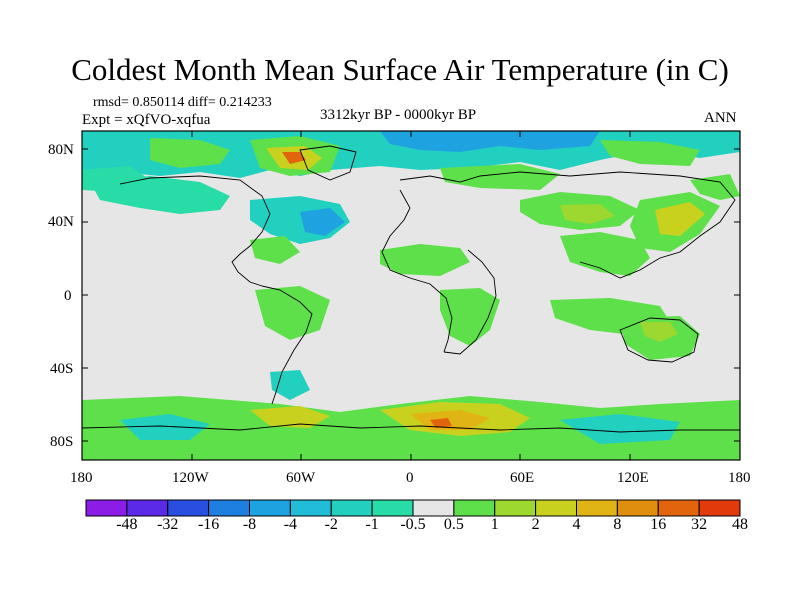  What do you see at coordinates (372, 524) in the screenshot?
I see `colorbar-label: -1` at bounding box center [372, 524].